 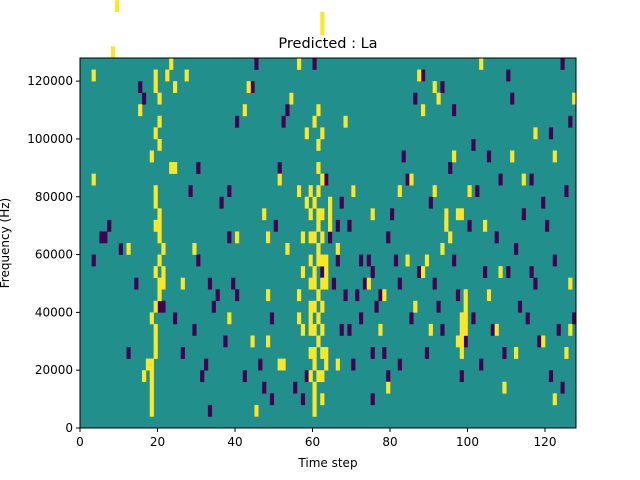 What do you see at coordinates (69, 428) in the screenshot?
I see `y-tick-label: 0` at bounding box center [69, 428].